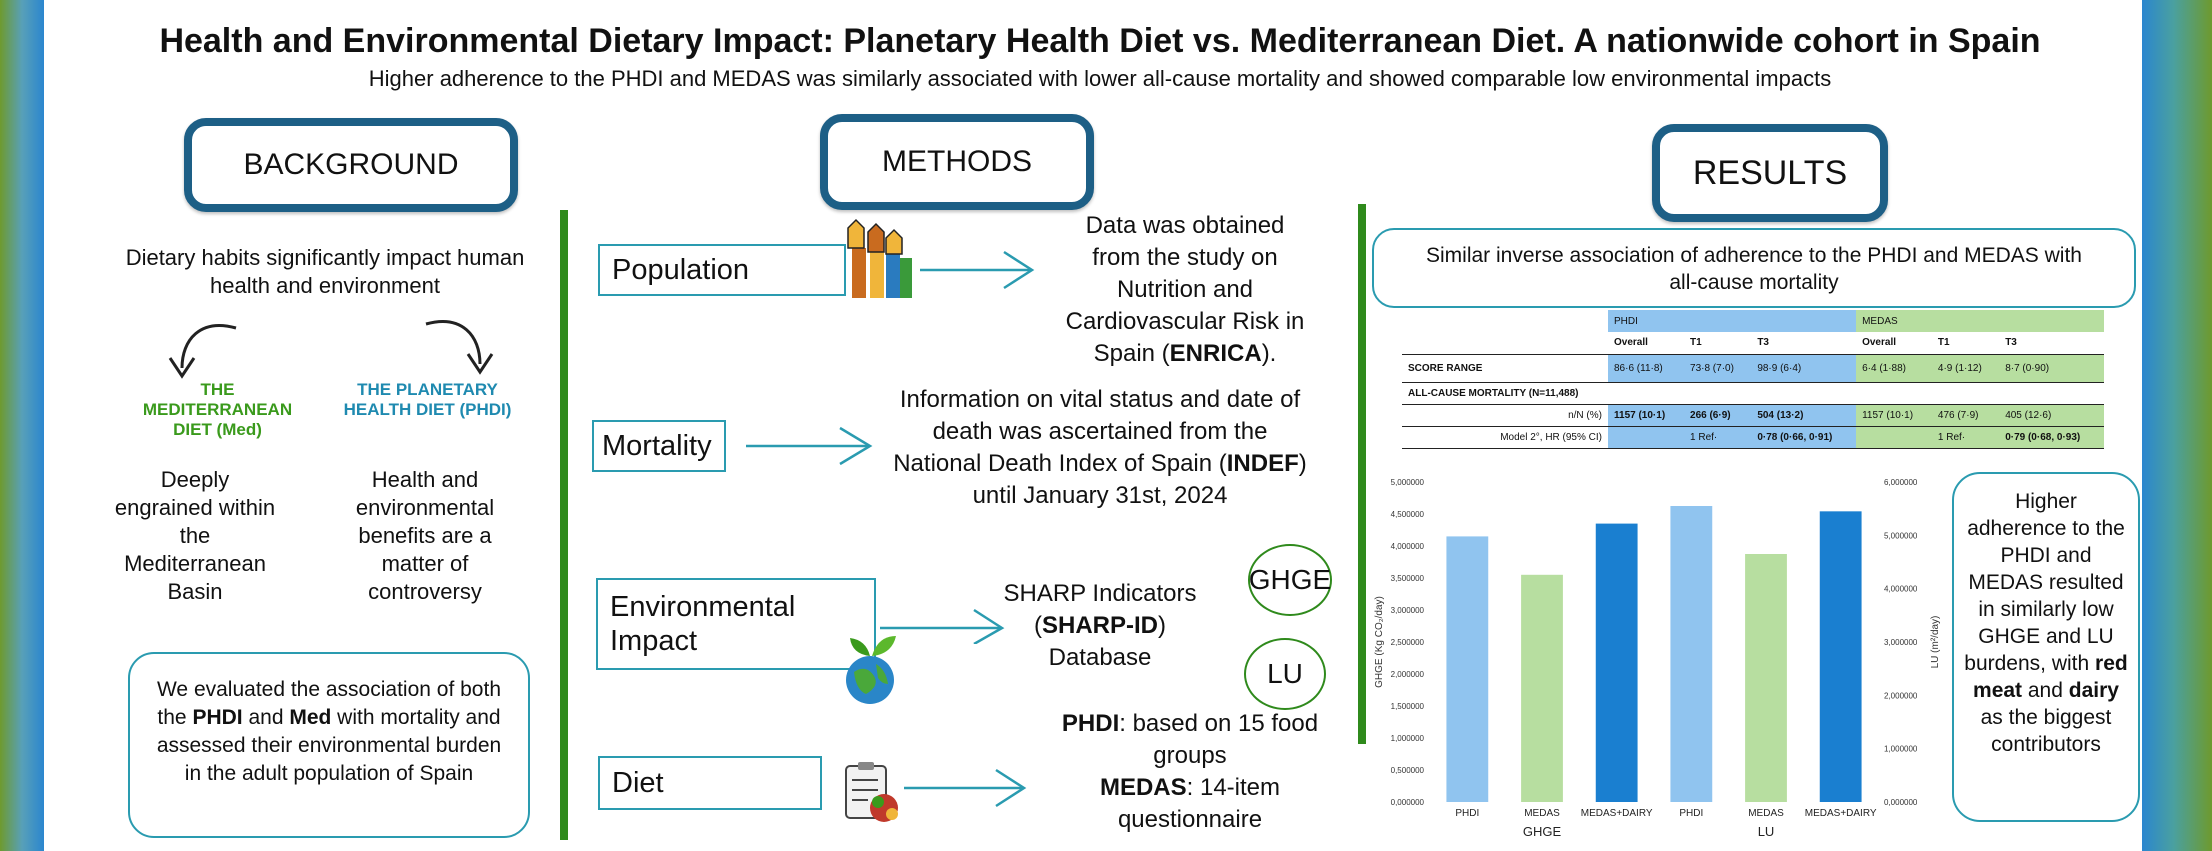 Image resolution: width=2212 pixels, height=851 pixels. Describe the element at coordinates (1980, 321) in the screenshot. I see `table-group-medas: MEDAS` at that location.